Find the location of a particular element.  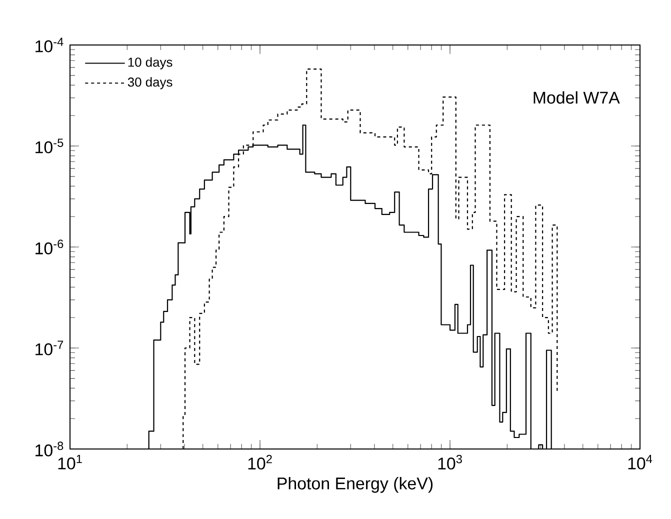

x-tick-label: 10$^{4}$ is located at coordinates (640, 462).